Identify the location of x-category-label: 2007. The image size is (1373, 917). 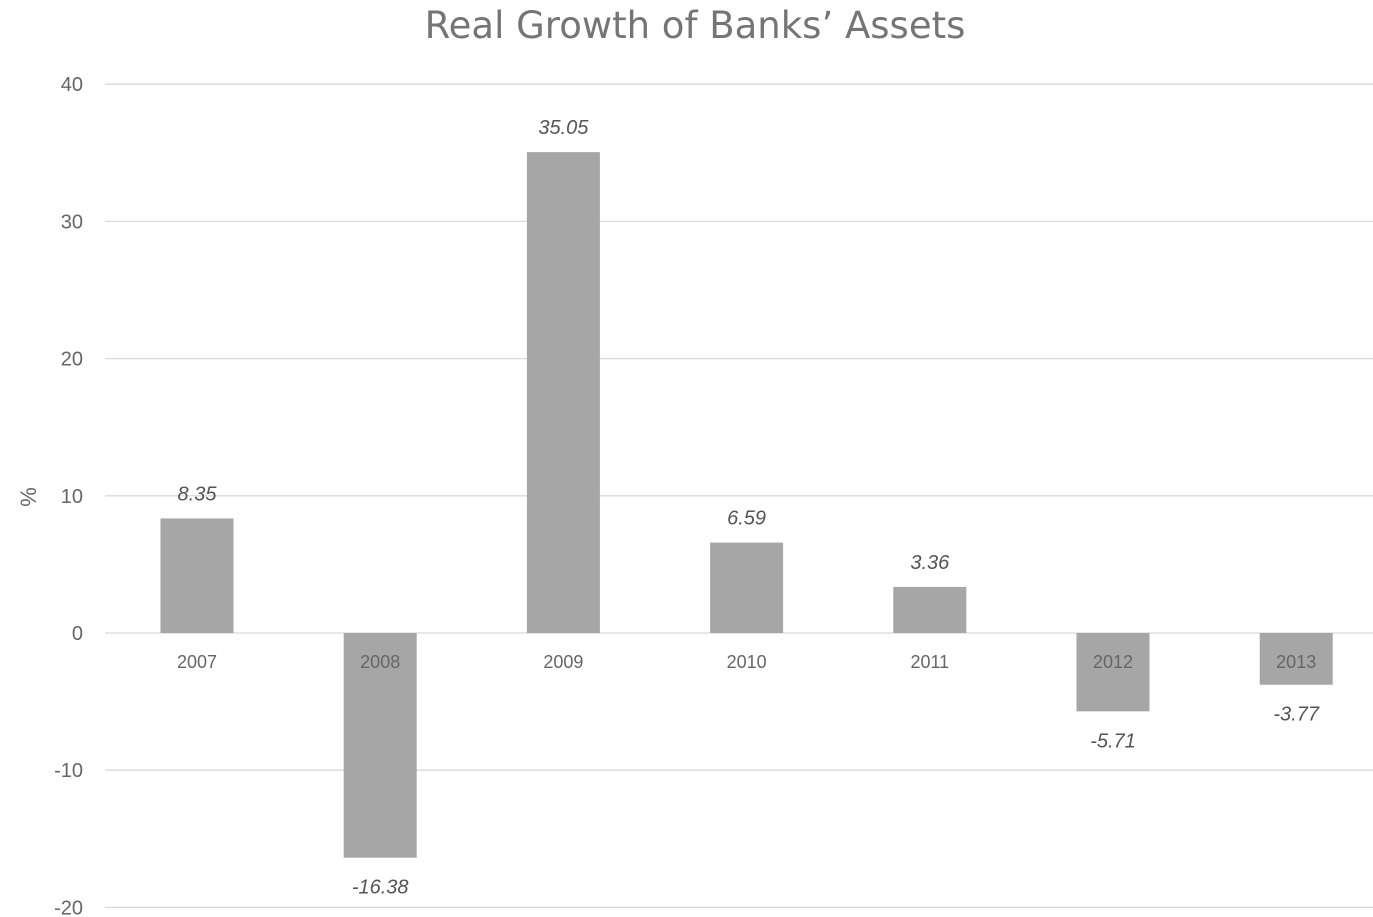
(197, 662).